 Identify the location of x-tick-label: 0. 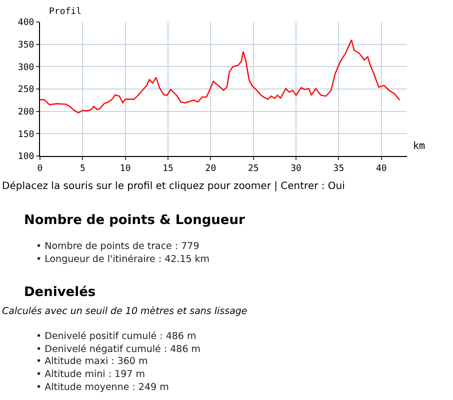
(40, 169).